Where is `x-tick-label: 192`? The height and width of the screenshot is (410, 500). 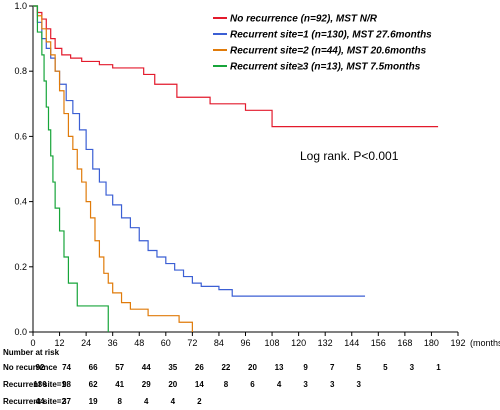 x-tick-label: 192 is located at coordinates (457, 343).